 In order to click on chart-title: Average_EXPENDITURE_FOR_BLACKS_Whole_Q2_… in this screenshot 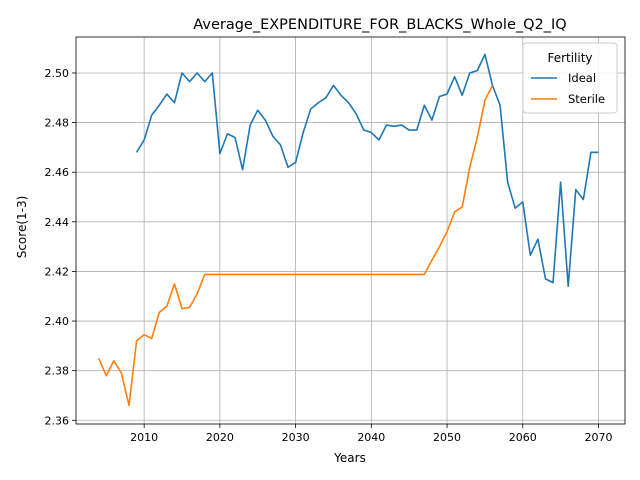, I will do `click(379, 25)`.